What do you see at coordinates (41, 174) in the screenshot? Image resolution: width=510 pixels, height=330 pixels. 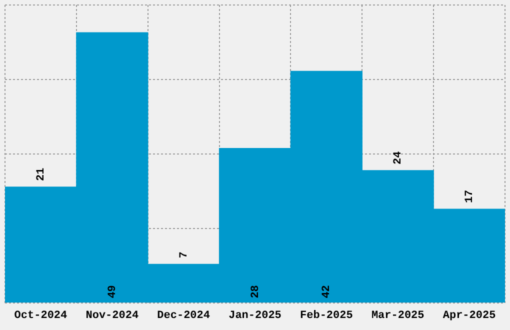 I see `data-label: 21` at bounding box center [41, 174].